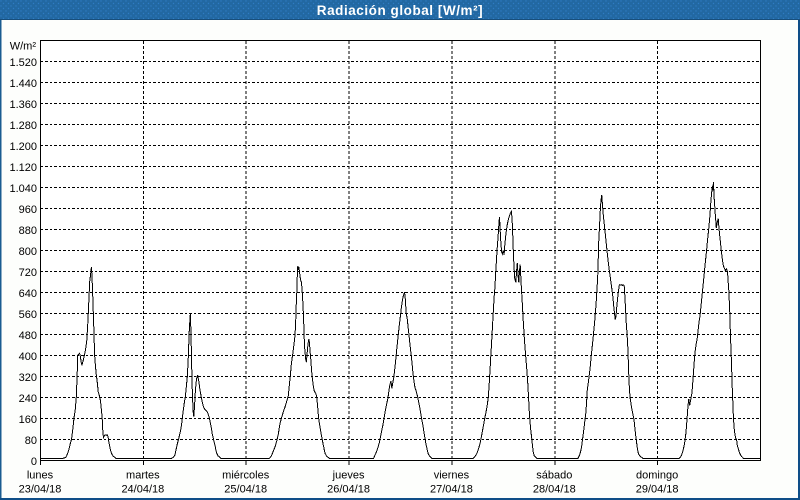 This screenshot has width=800, height=500. I want to click on svg-text: 160, so click(28, 420).